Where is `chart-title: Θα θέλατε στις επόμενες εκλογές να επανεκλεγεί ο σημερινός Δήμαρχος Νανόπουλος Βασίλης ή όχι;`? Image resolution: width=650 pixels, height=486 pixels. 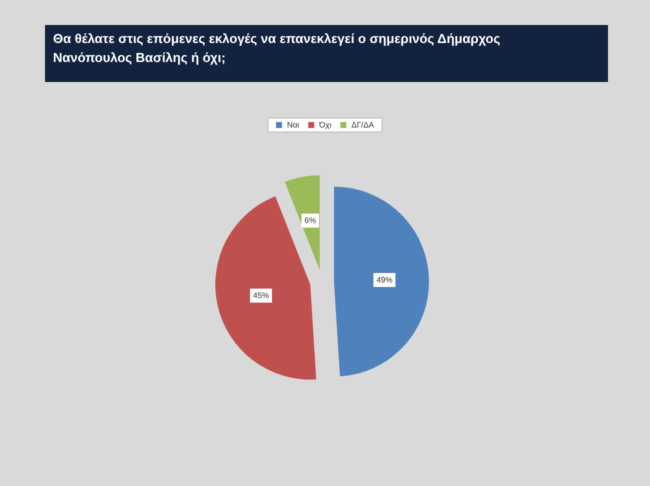
chart-title: Θα θέλατε στις επόμενες εκλογές να επανεκλεγεί ο σημερινός Δήμαρχος Νανόπουλος Βασίλης ή όχι; is located at coordinates (277, 48).